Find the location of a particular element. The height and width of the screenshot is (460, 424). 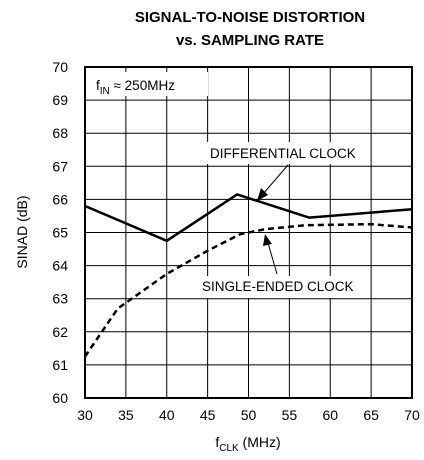

x-tick-label-1: 35 is located at coordinates (126, 415).